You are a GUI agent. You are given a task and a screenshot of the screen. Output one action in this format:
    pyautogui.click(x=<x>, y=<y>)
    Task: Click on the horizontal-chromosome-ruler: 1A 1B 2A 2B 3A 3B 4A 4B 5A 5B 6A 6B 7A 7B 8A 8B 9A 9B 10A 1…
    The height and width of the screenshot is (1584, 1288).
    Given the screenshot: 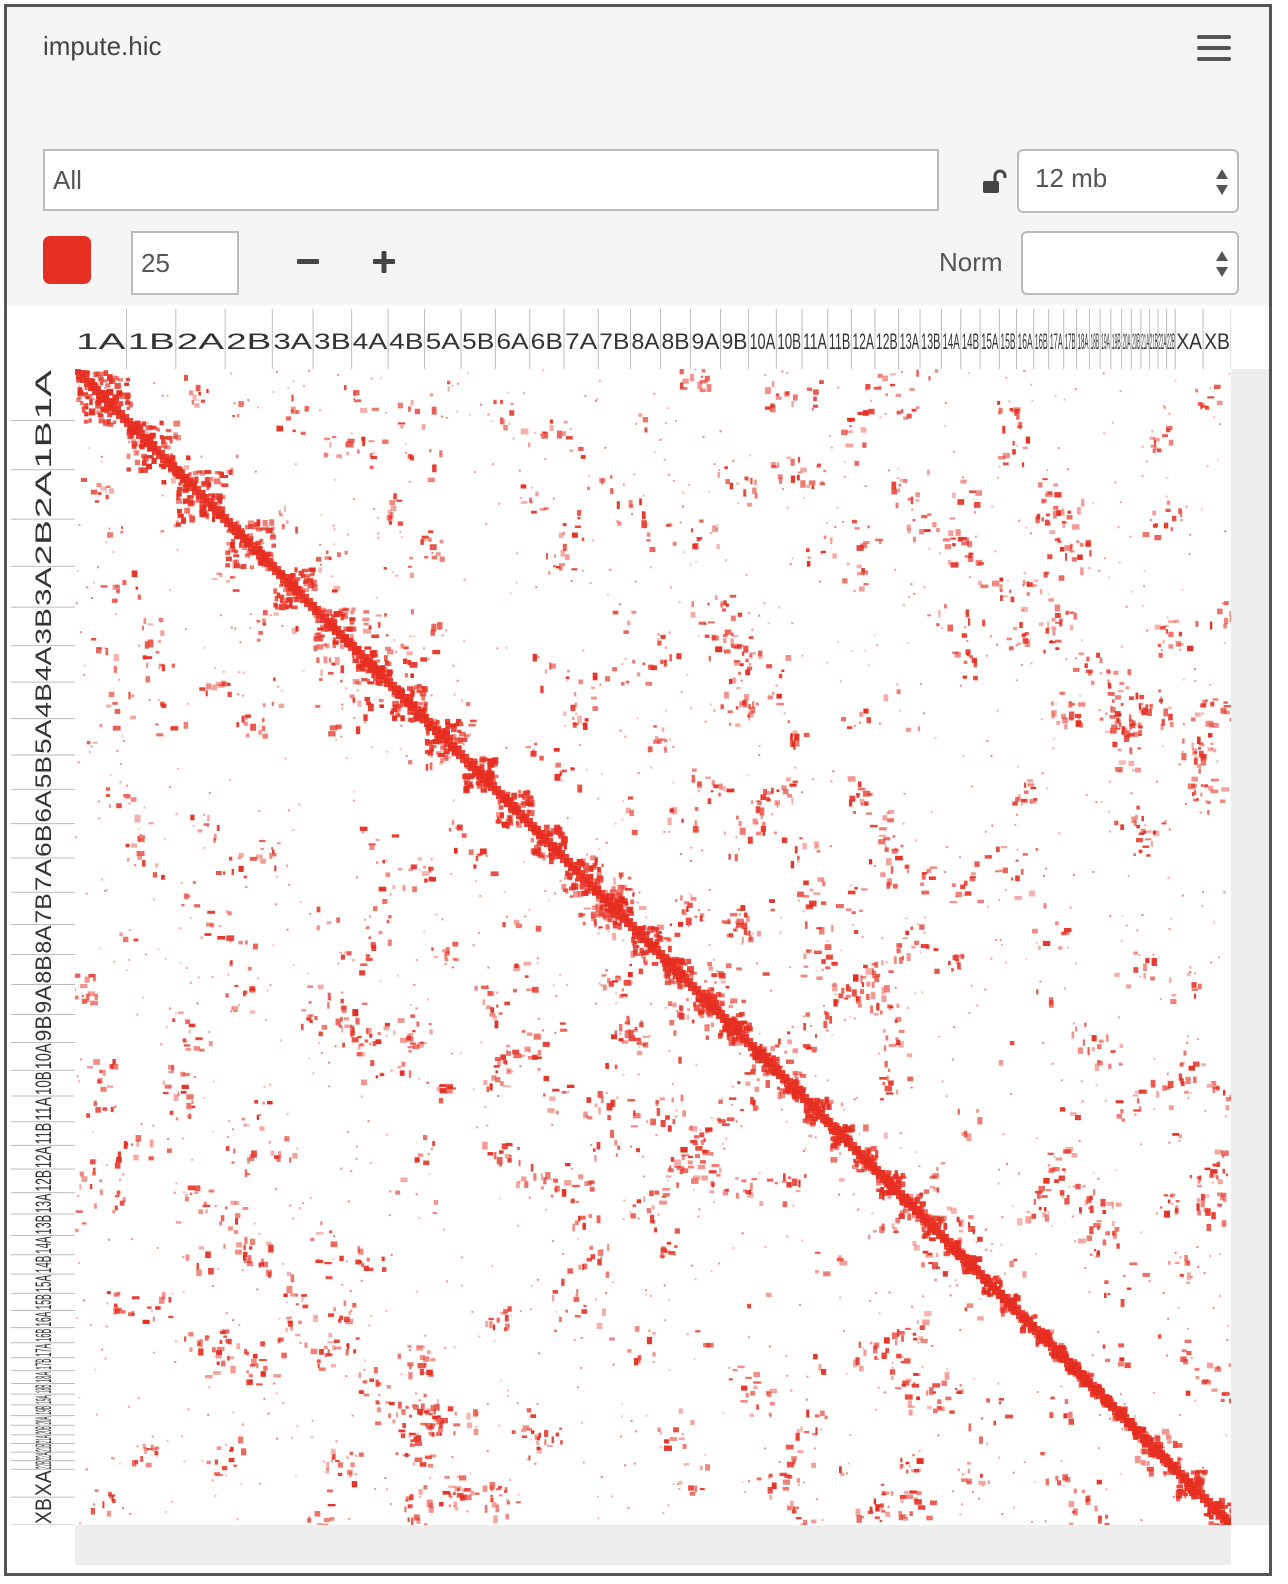 What is the action you would take?
    pyautogui.click(x=653, y=337)
    